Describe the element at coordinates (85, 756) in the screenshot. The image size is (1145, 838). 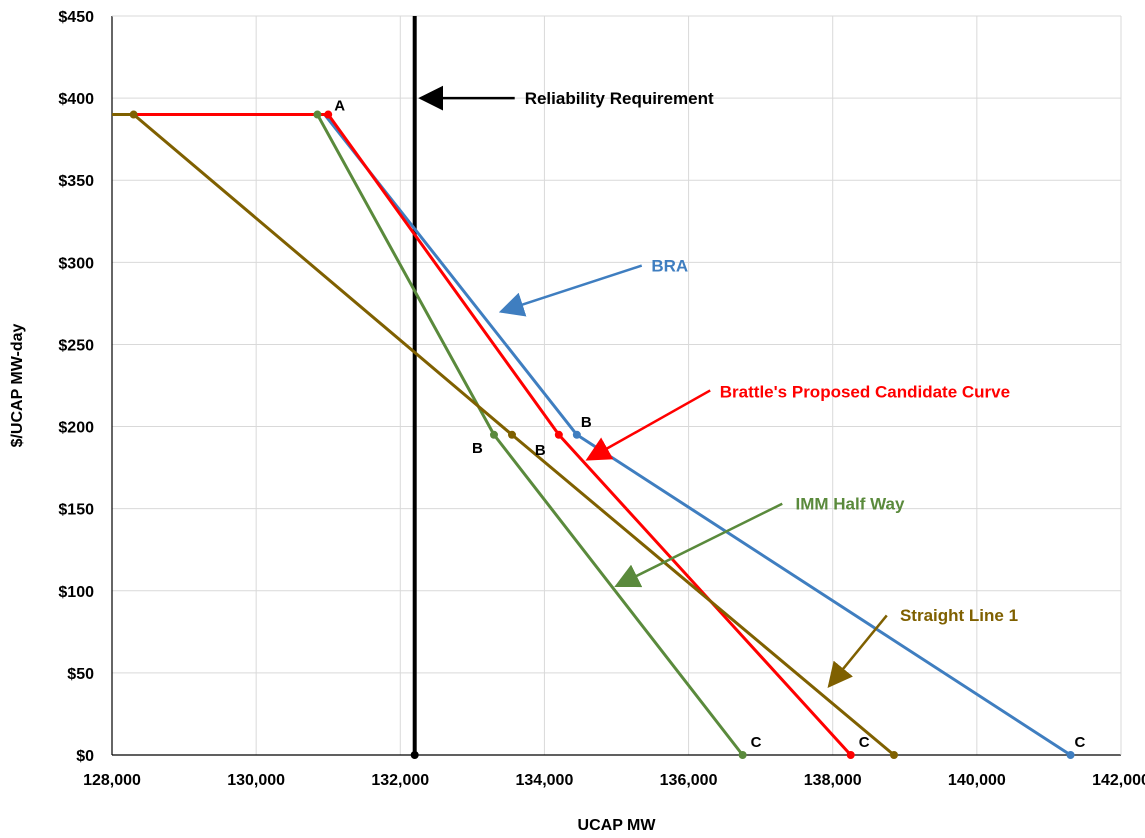
I see `y-tick-label: $0` at that location.